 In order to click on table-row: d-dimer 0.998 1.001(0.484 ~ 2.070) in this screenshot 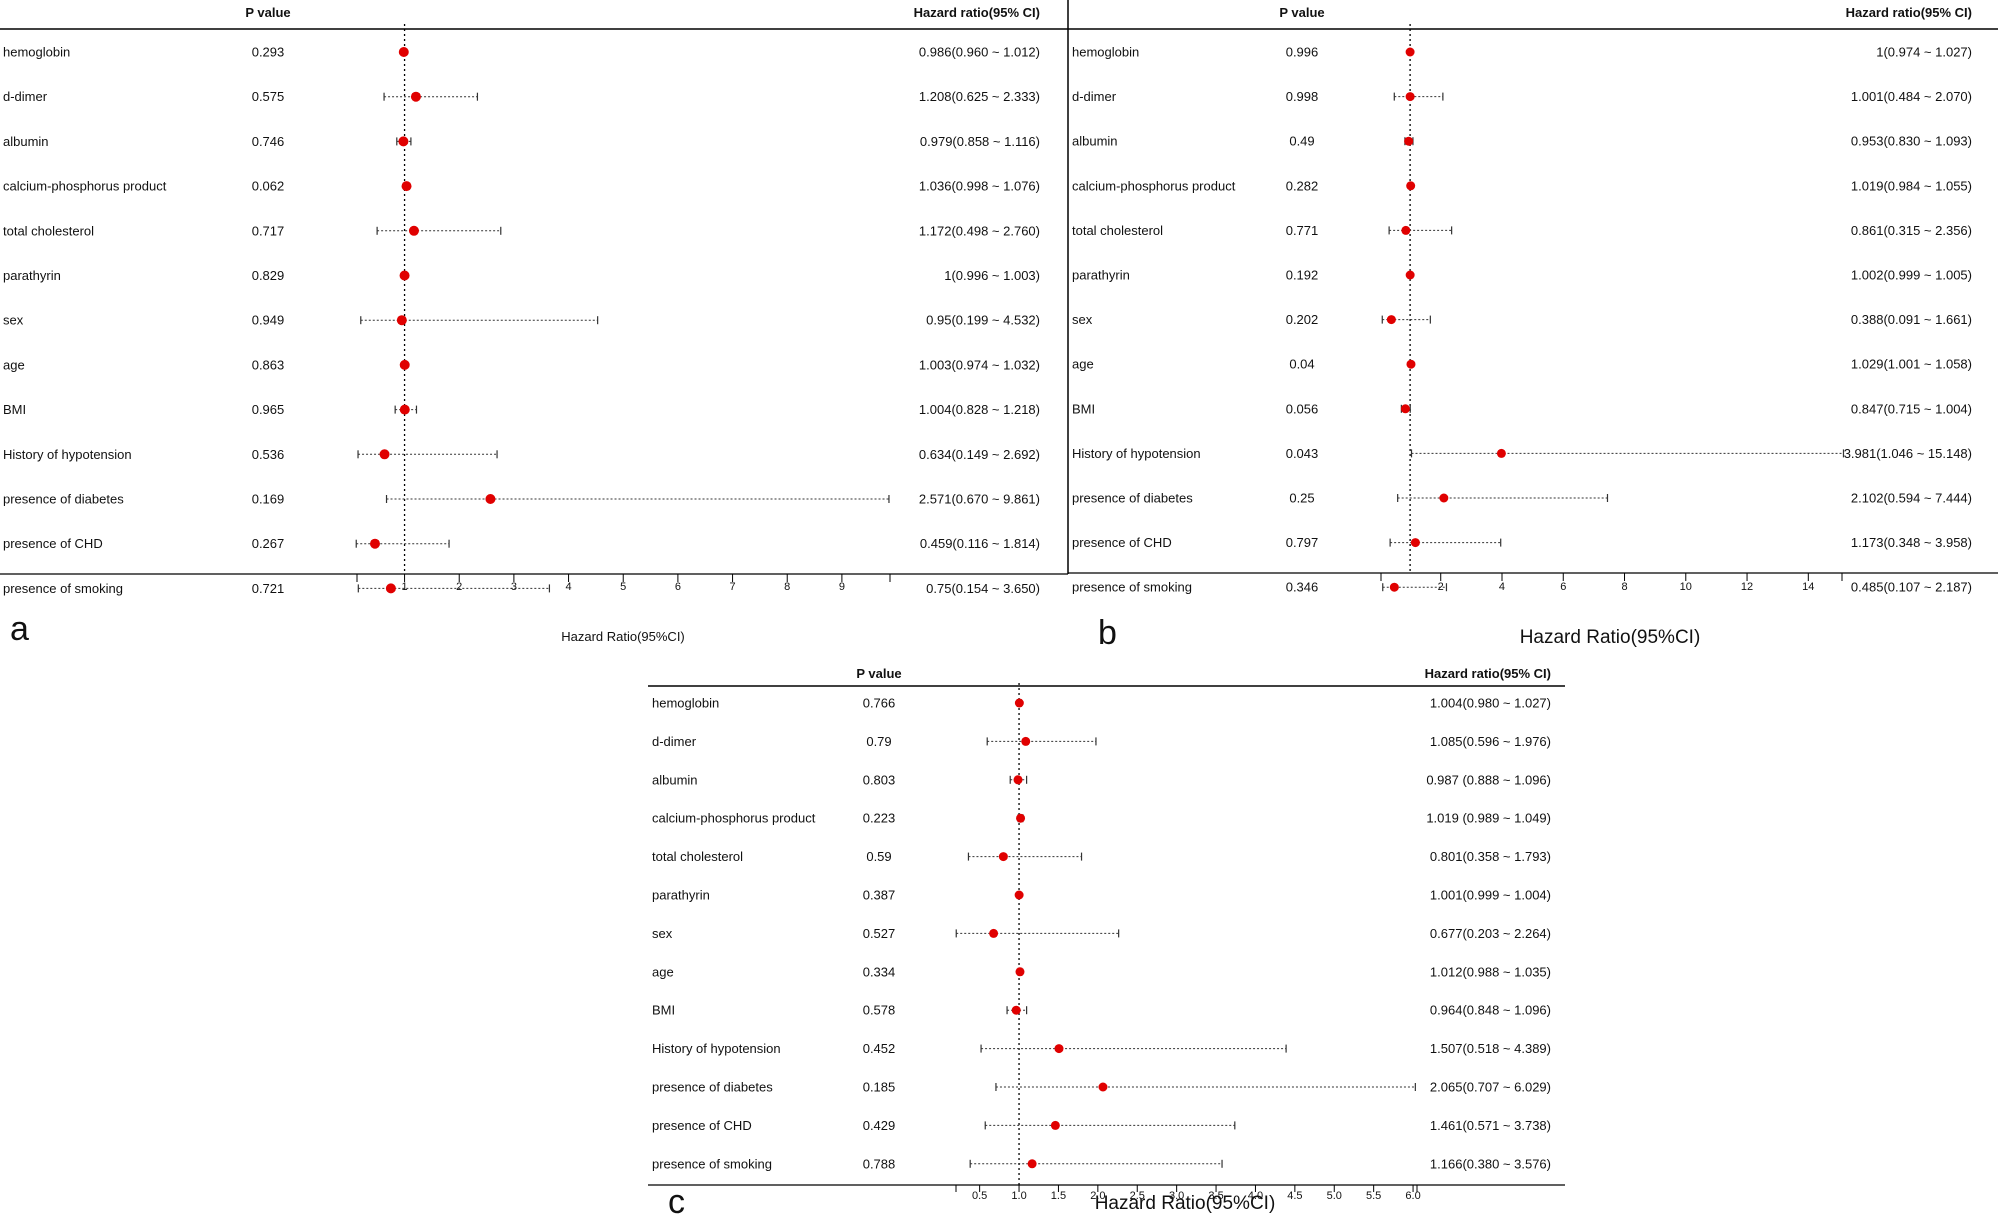, I will do `click(1522, 96)`.